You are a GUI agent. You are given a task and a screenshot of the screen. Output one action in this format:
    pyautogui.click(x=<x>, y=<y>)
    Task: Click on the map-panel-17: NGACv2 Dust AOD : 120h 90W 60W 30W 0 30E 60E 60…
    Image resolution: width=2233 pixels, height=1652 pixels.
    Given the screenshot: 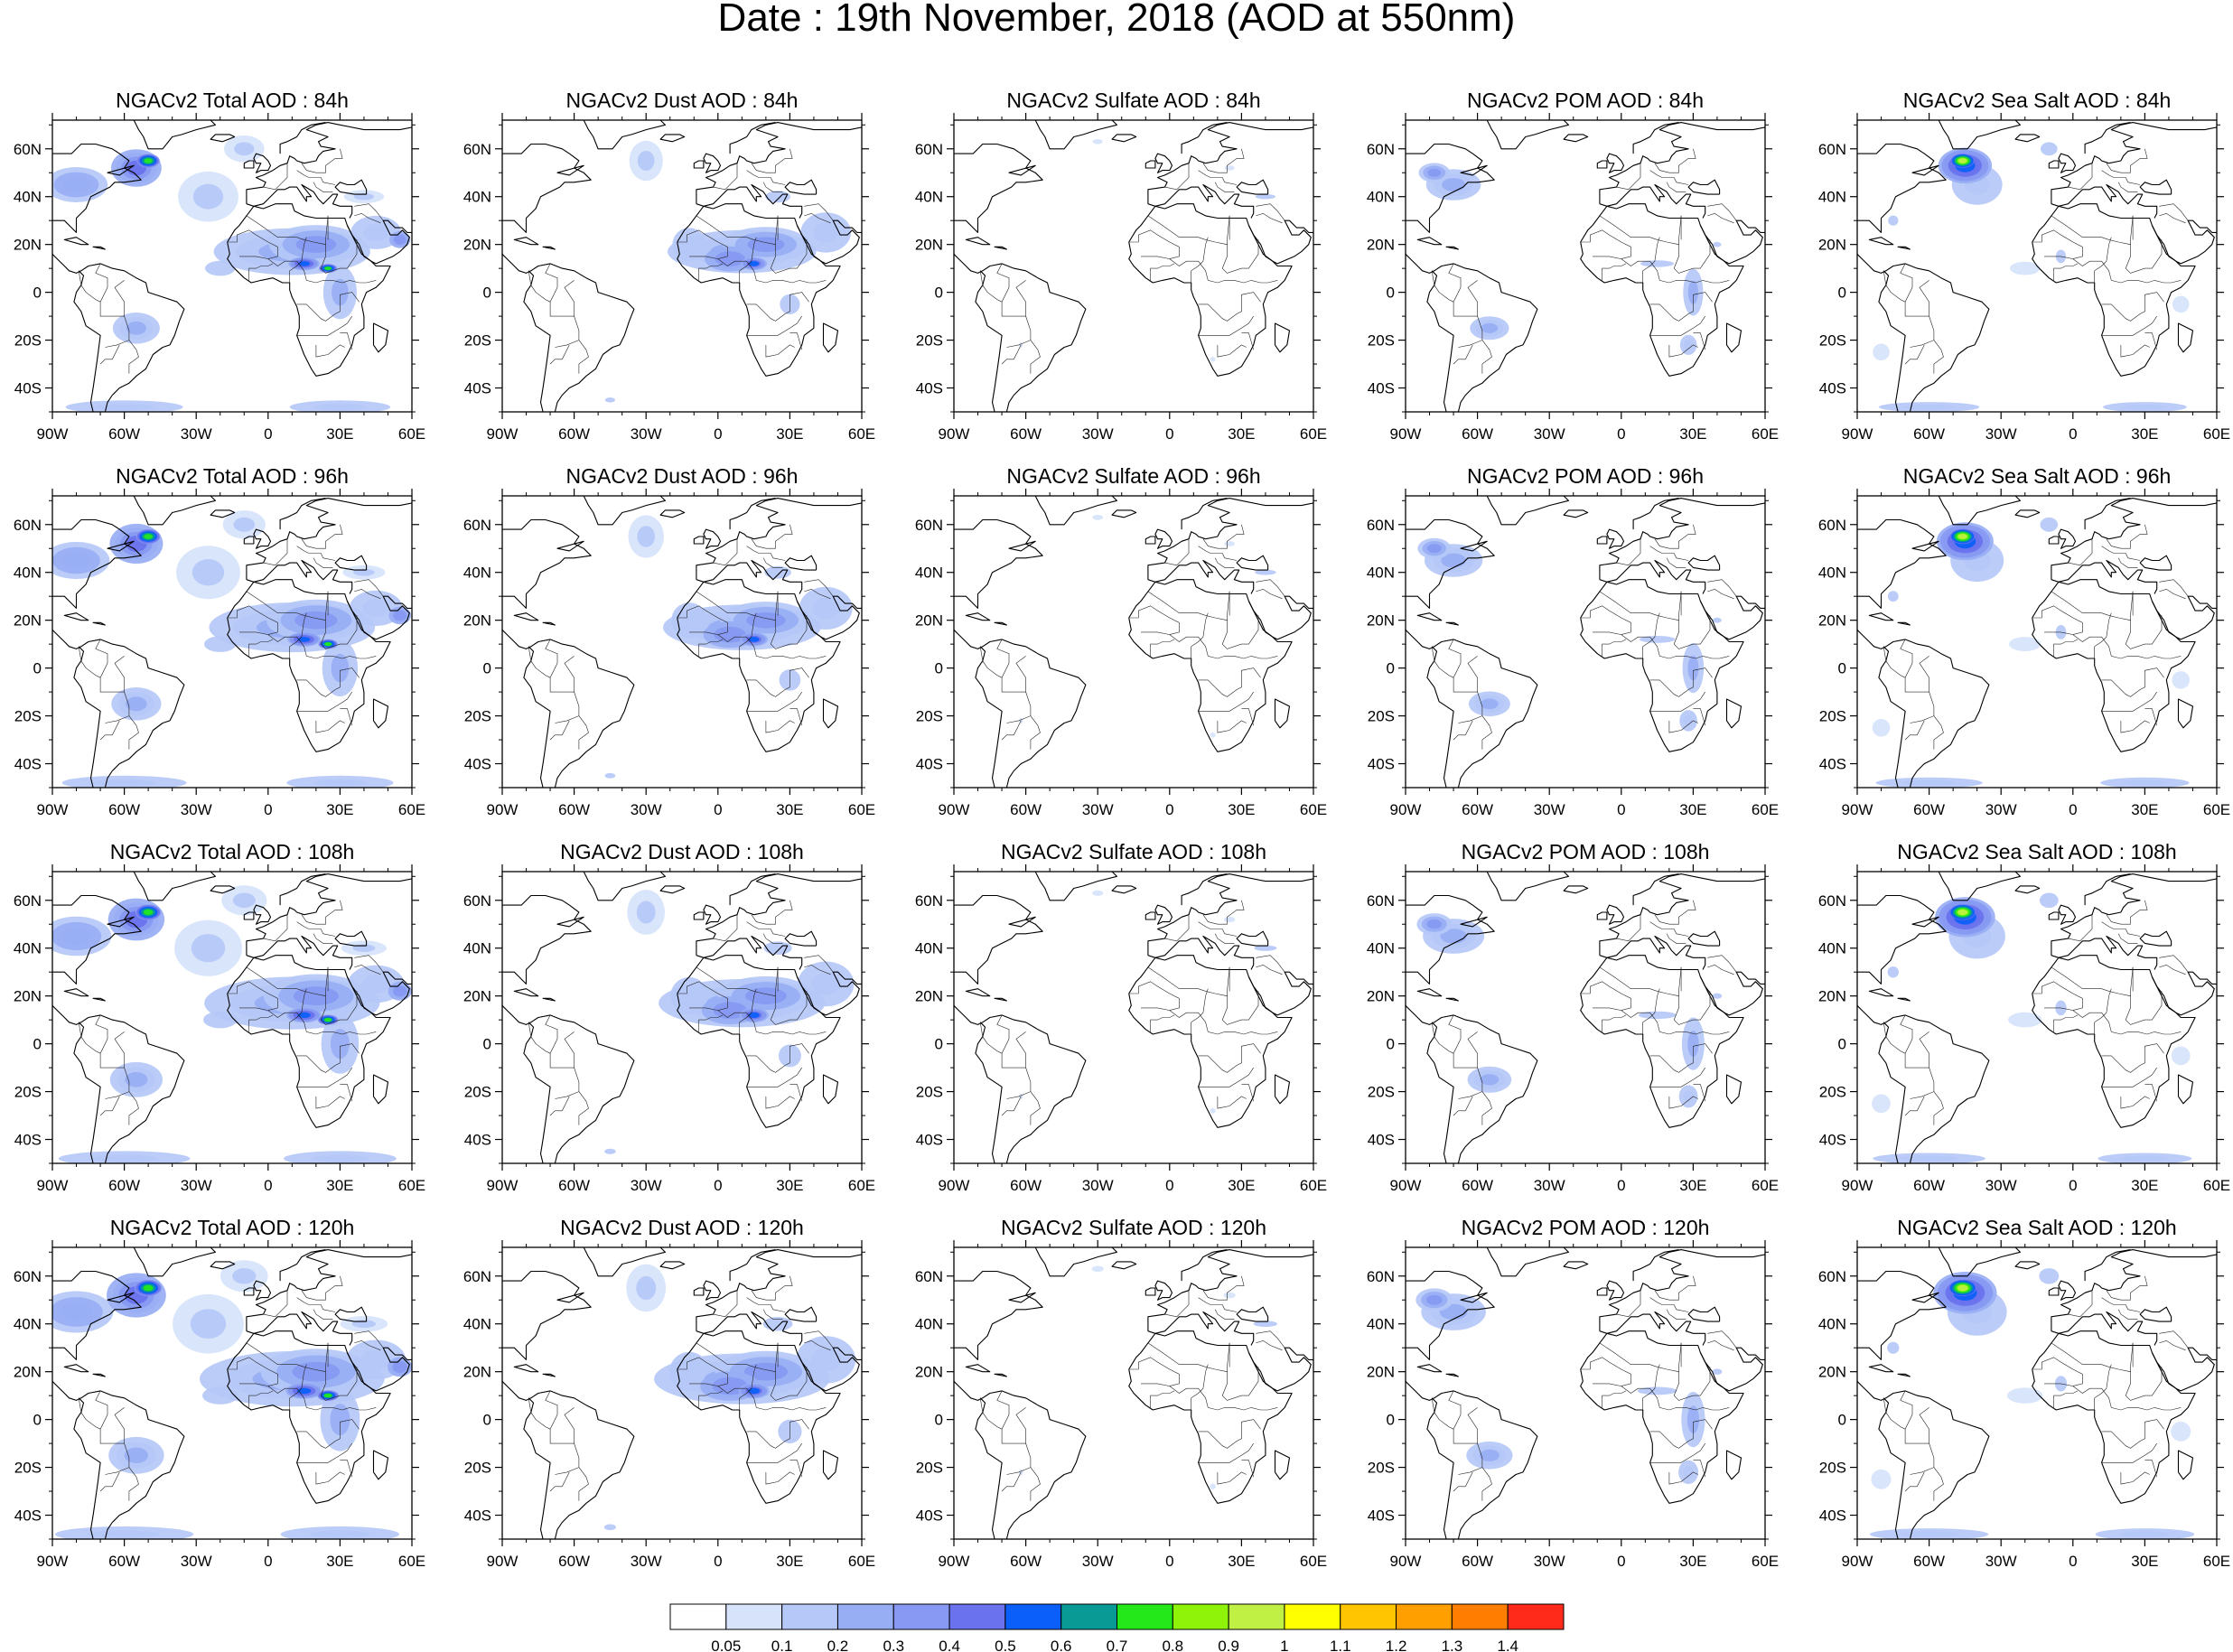 What is the action you would take?
    pyautogui.click(x=669, y=1393)
    